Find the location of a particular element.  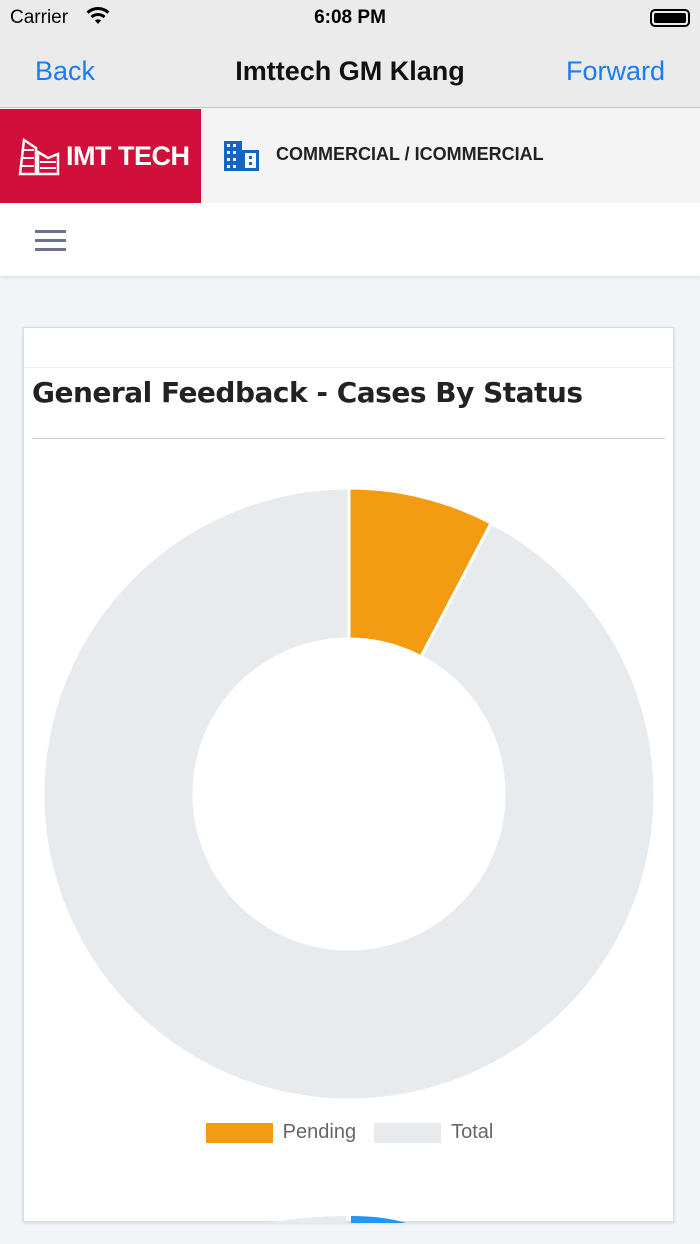

app-header: IMT TECH COMMERCIAL / ICOMMERCIAL is located at coordinates (350, 156).